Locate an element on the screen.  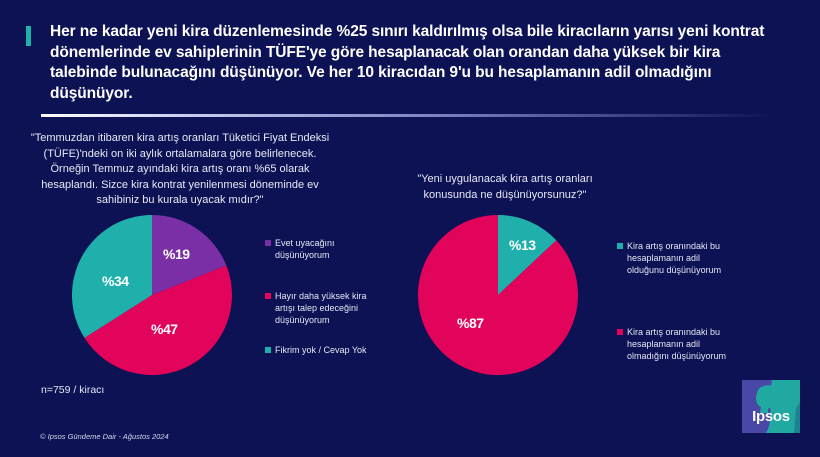
right-pie-svg is located at coordinates (497, 295).